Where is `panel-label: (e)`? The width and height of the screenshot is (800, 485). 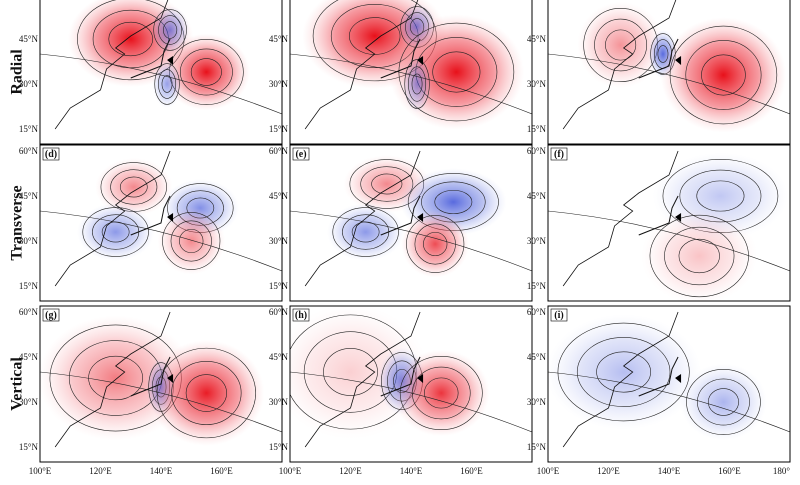 panel-label: (e) is located at coordinates (300, 154).